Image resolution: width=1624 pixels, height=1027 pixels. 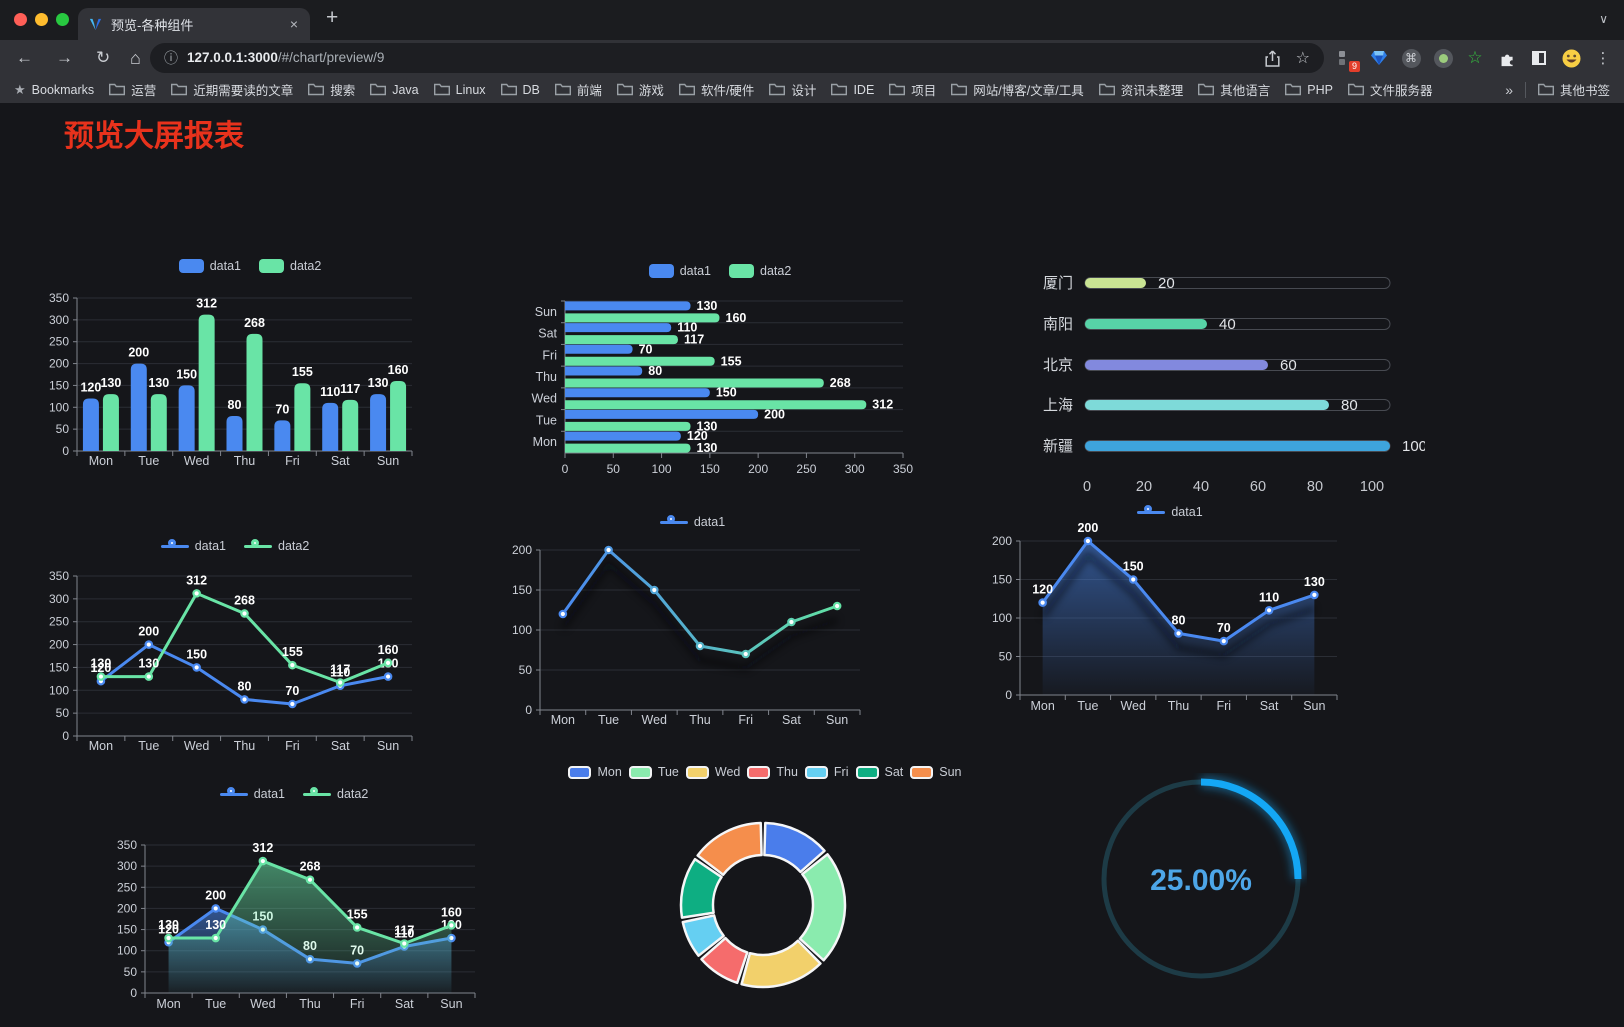 I want to click on bookmark-folder-item: Java, so click(x=394, y=90).